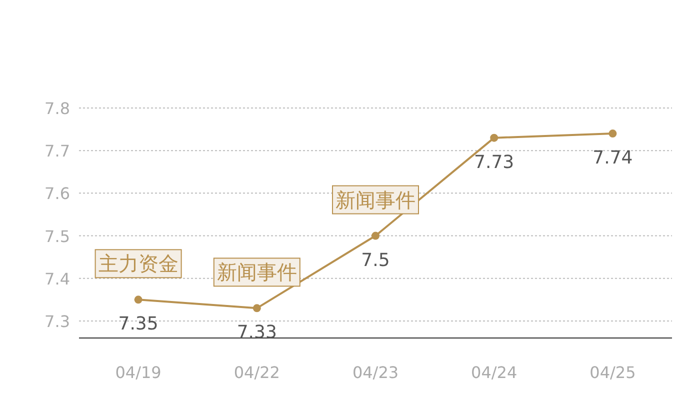  I want to click on annotation: 主力资金, so click(138, 264).